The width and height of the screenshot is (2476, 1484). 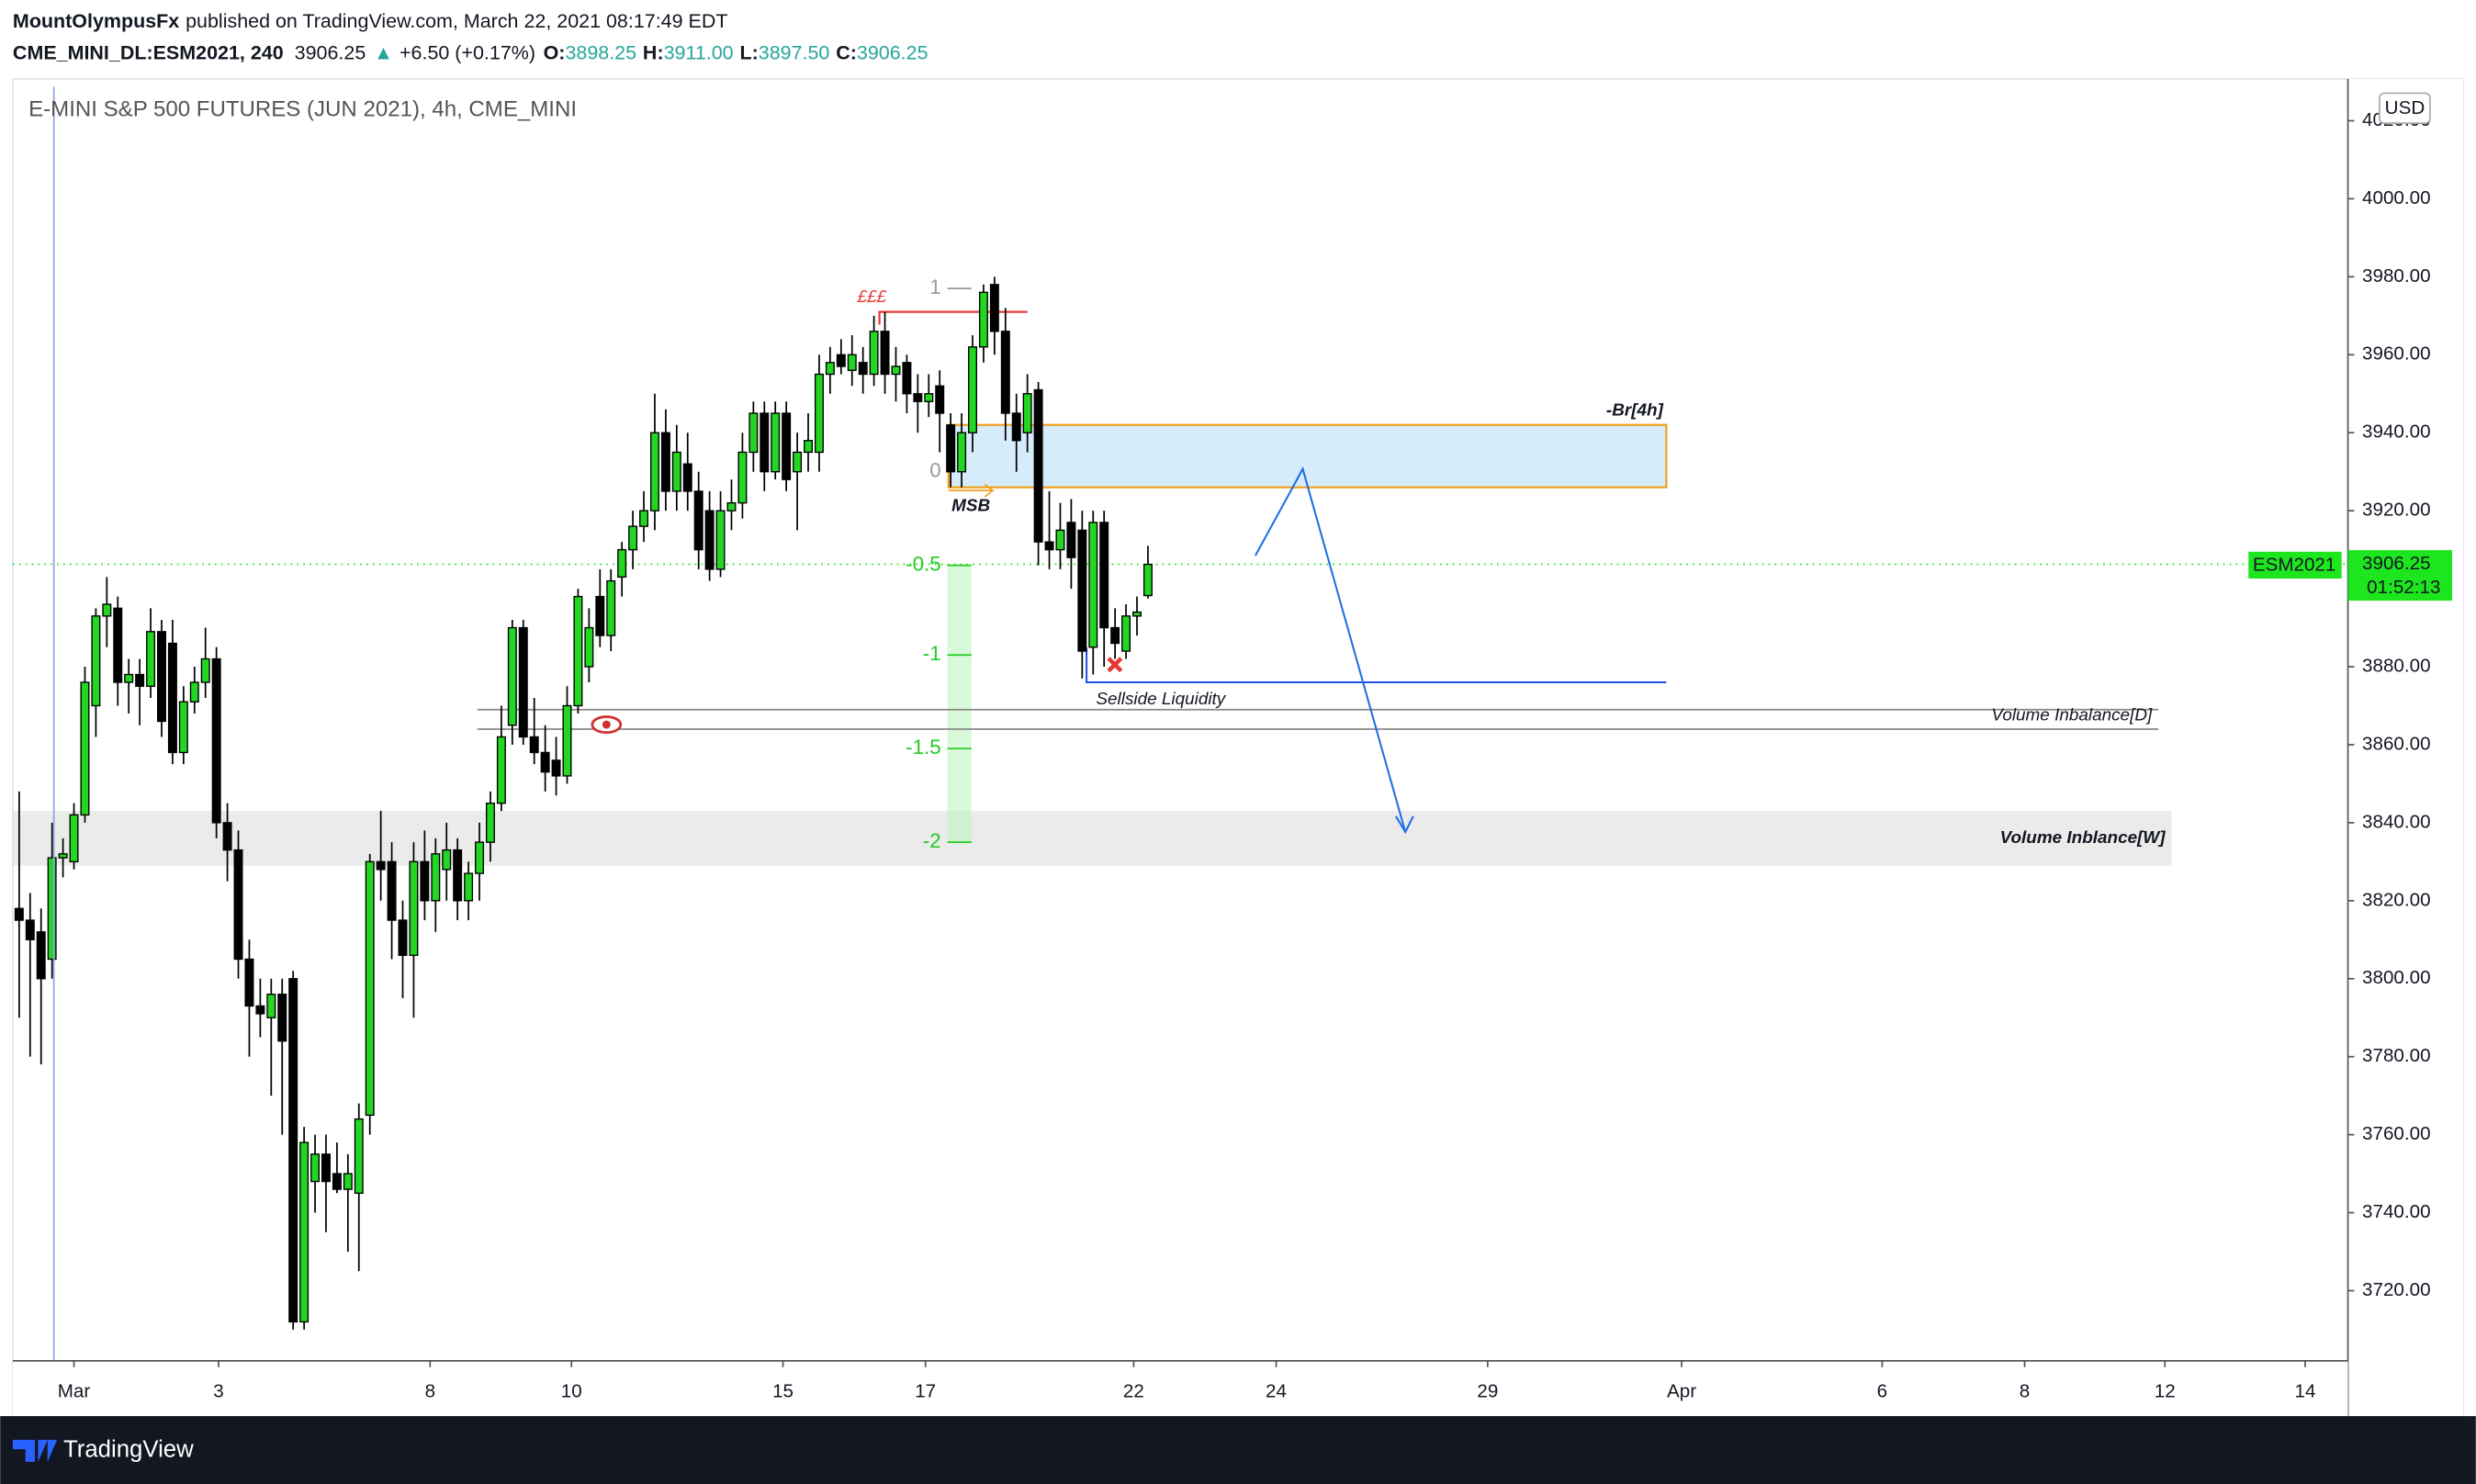 What do you see at coordinates (2083, 838) in the screenshot?
I see `zone-label: Volume Inblance[W]` at bounding box center [2083, 838].